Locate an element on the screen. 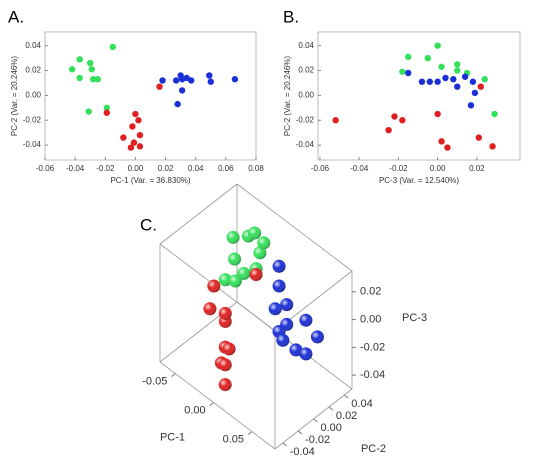  z-axis-title: PC-3 is located at coordinates (414, 318).